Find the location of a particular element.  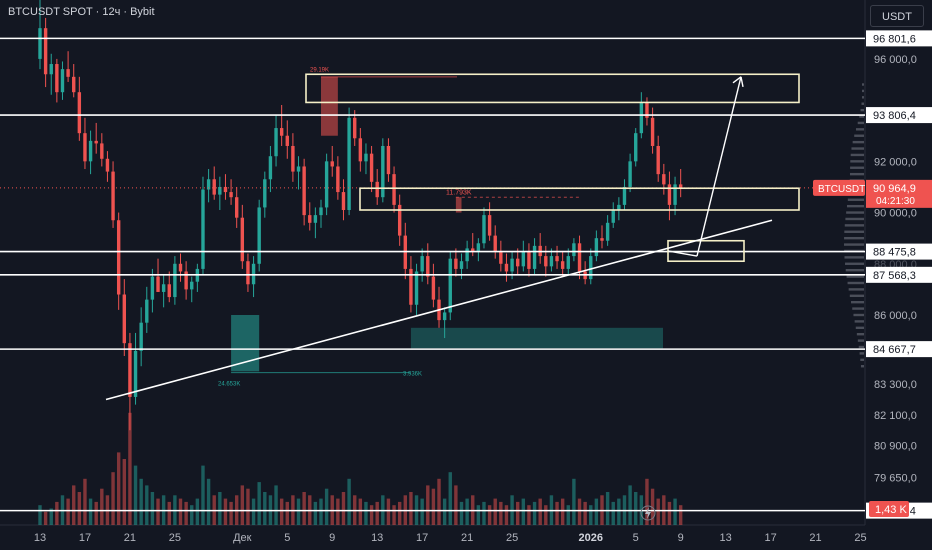

arrow-head is located at coordinates (742, 81).